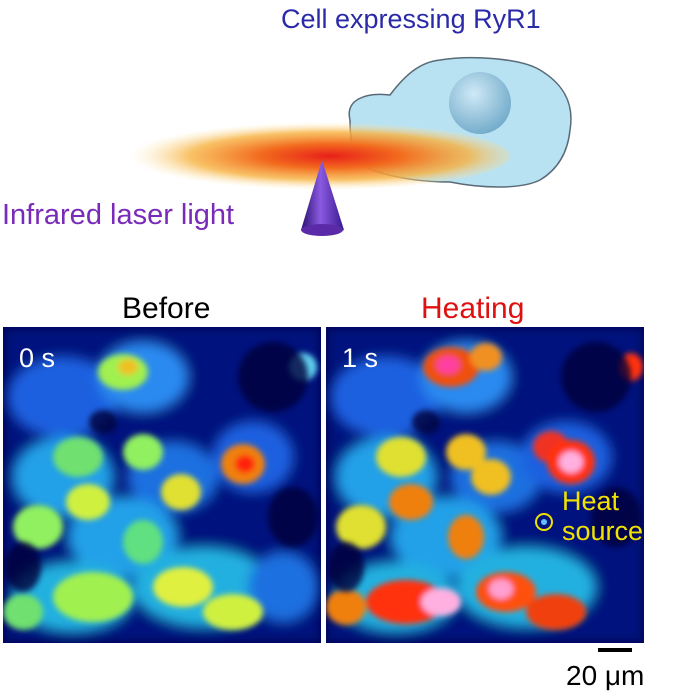  Describe the element at coordinates (37, 358) in the screenshot. I see `before-time-label: 0 s` at that location.